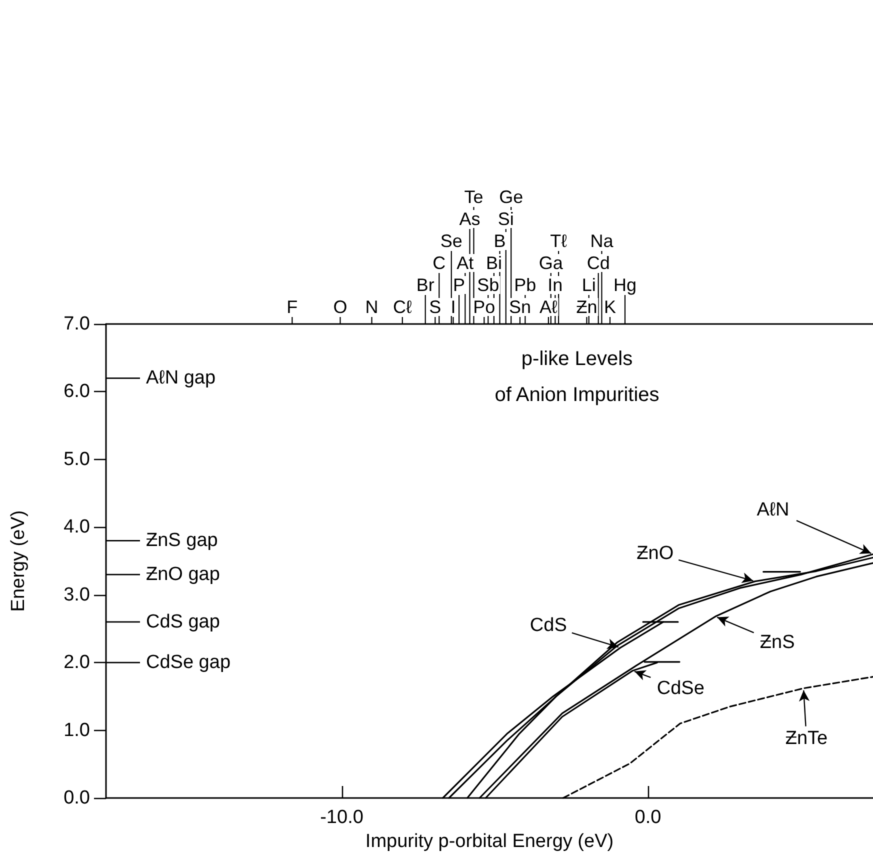 The height and width of the screenshot is (867, 873). Describe the element at coordinates (451, 241) in the screenshot. I see `ref-line-label: Se` at that location.